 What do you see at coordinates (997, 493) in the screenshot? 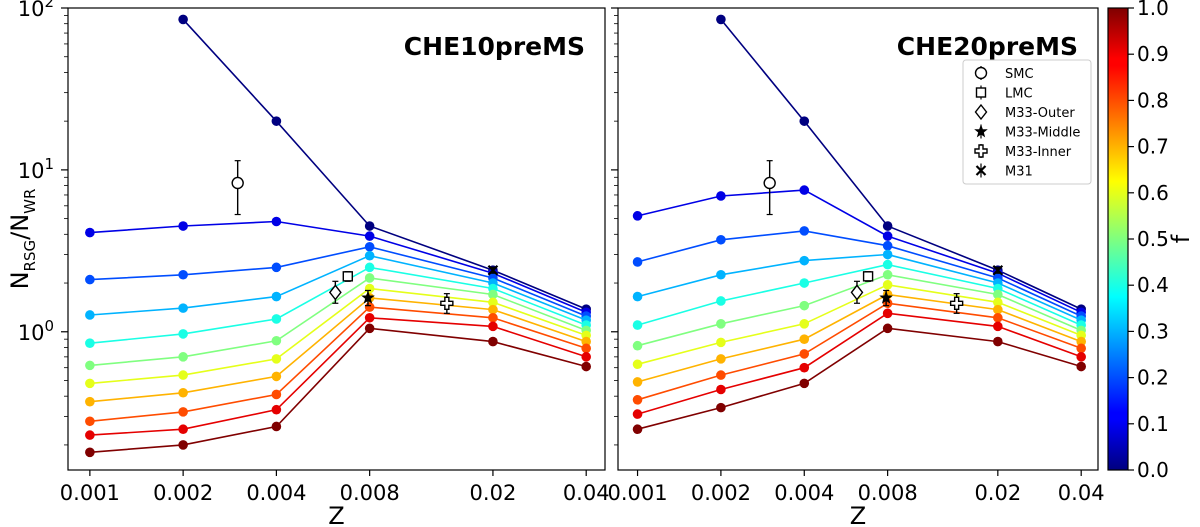
I see `x-tick-label: 0.02` at bounding box center [997, 493].